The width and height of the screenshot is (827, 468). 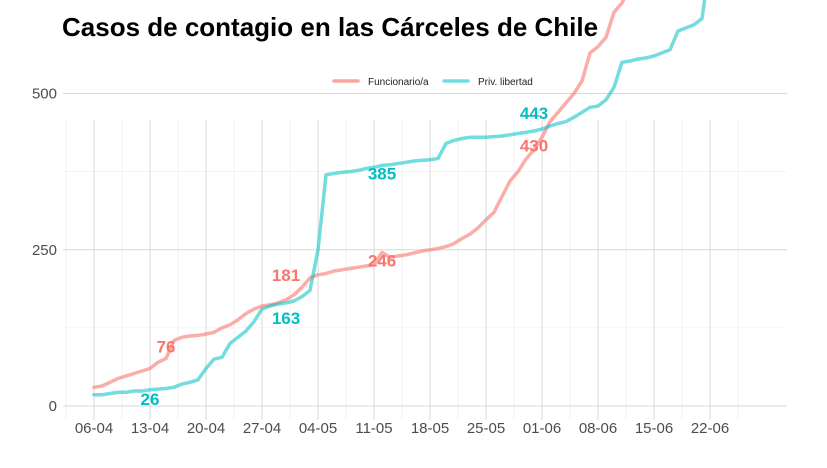 What do you see at coordinates (373, 428) in the screenshot?
I see `x-tick-label: 11-05` at bounding box center [373, 428].